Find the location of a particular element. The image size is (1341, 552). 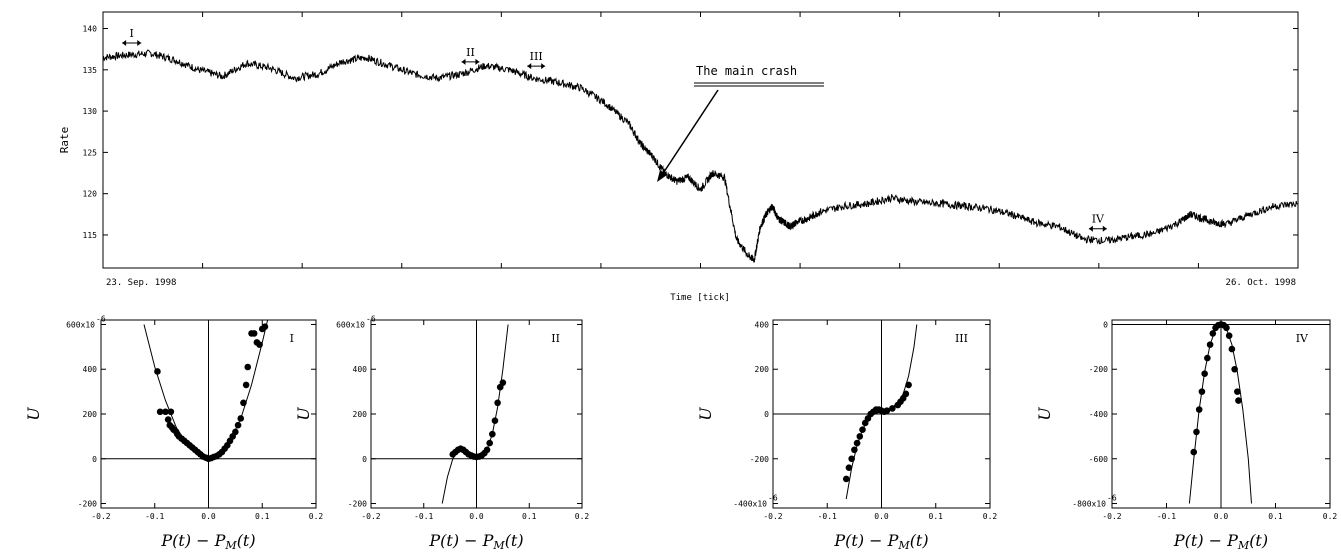

panel-label: IV is located at coordinates (1302, 338).